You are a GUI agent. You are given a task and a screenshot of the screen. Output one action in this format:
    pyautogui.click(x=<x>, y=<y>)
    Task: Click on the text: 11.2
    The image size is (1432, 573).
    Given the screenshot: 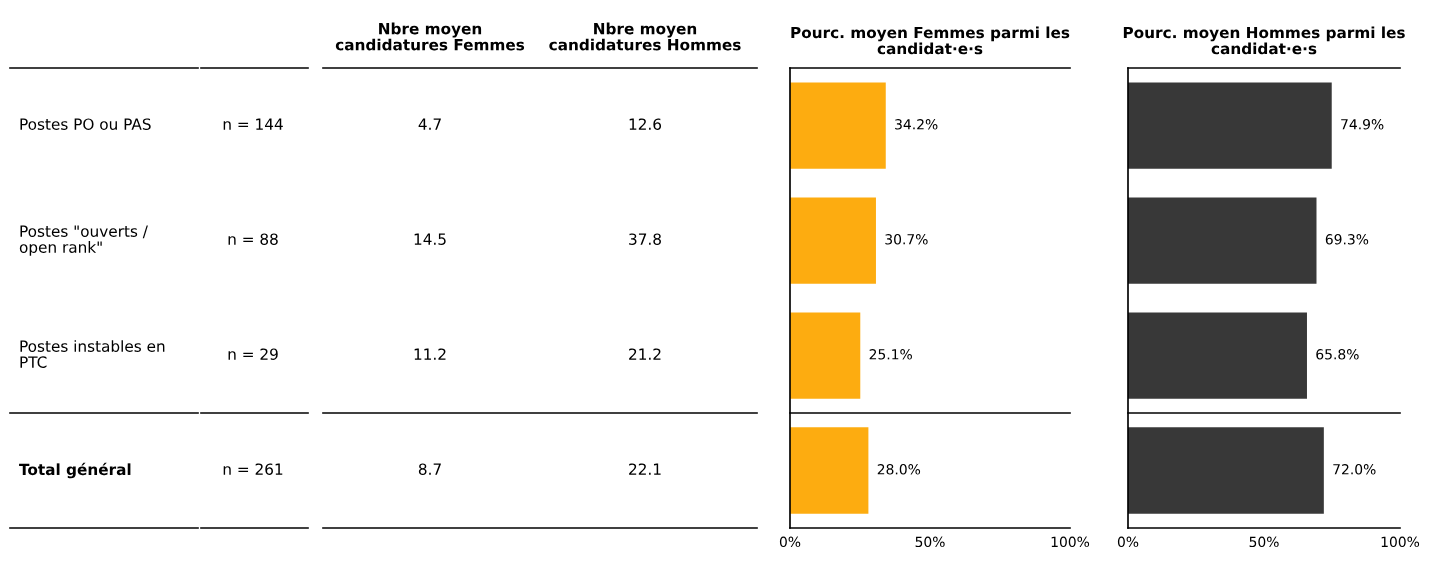 What is the action you would take?
    pyautogui.click(x=430, y=354)
    